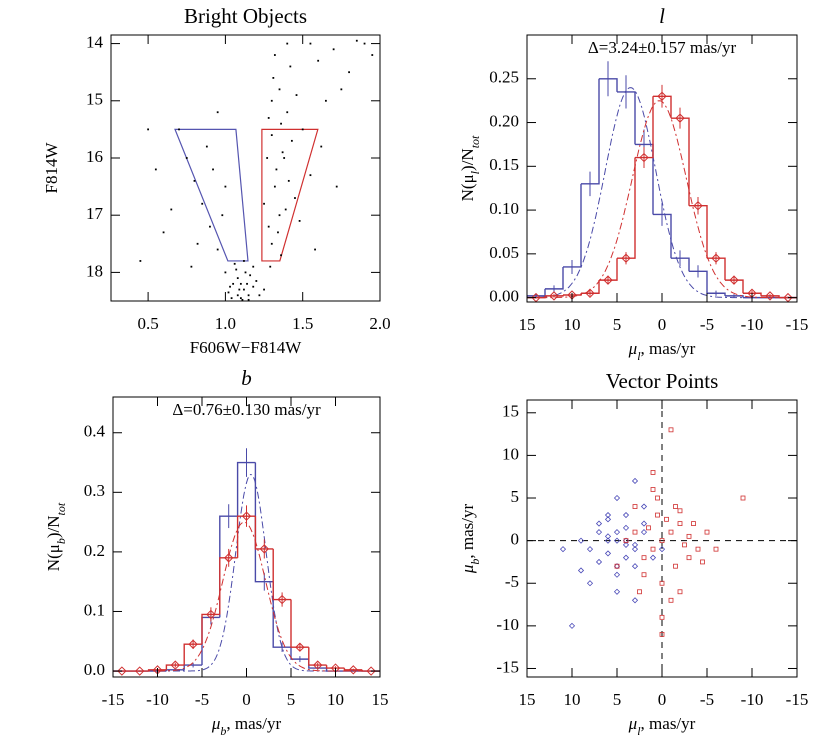  Describe the element at coordinates (639, 731) in the screenshot. I see `label-part: l` at that location.